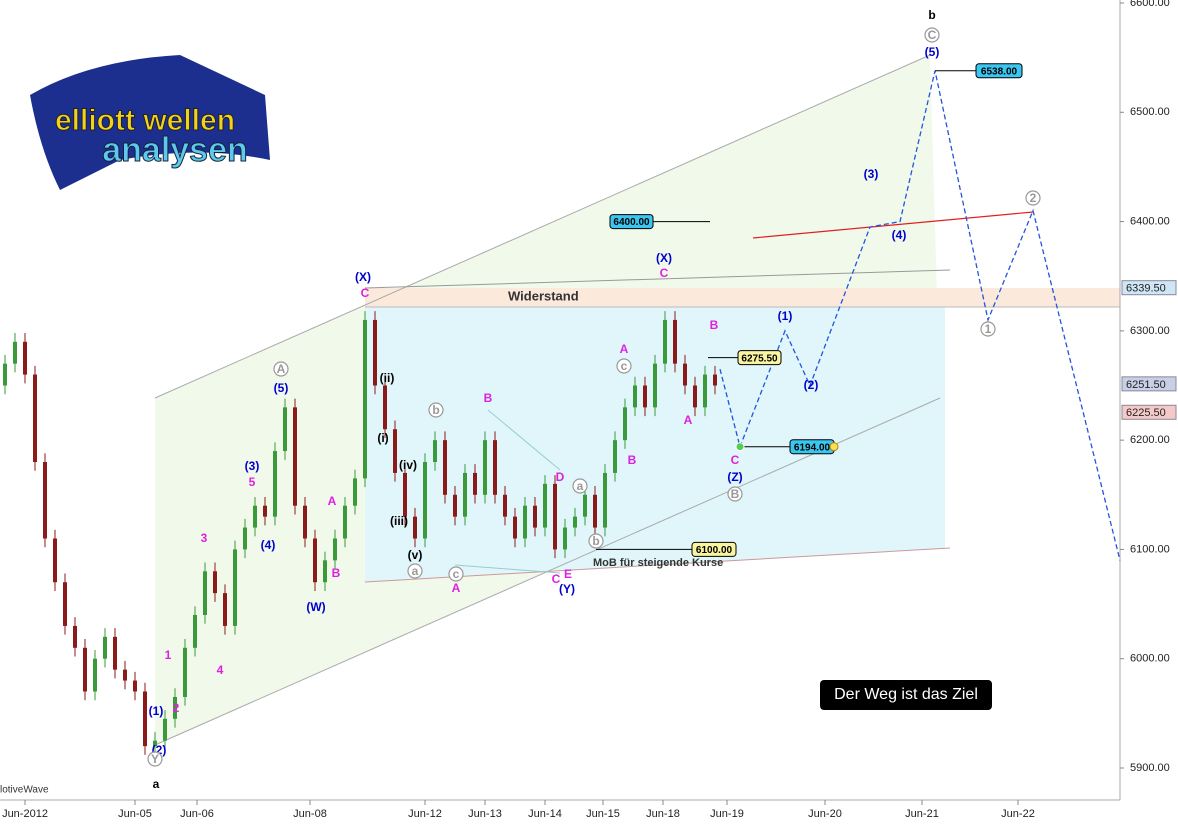 The image size is (1178, 827). Describe the element at coordinates (663, 814) in the screenshot. I see `x-tick-label: Jun-18` at that location.